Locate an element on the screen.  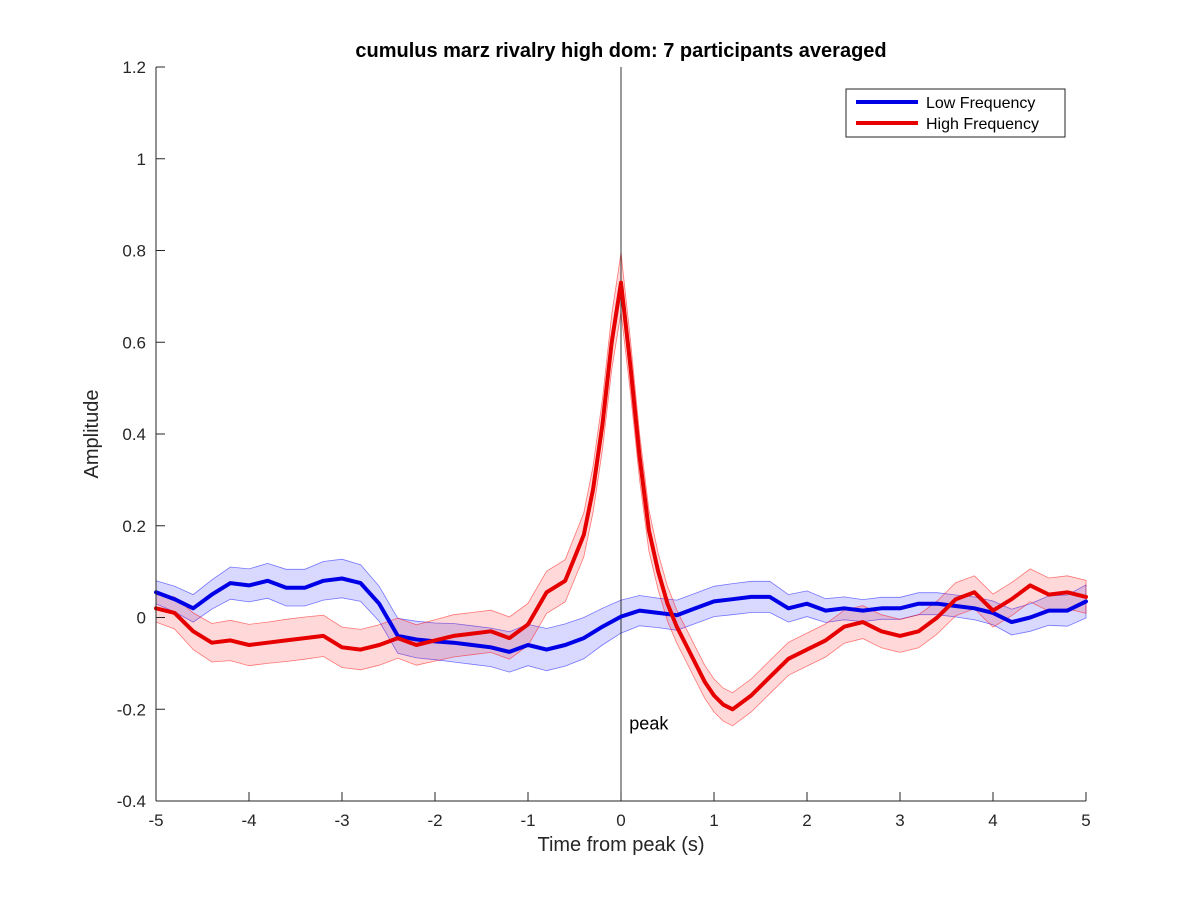
y-tick-label: 0.2 is located at coordinates (134, 526).